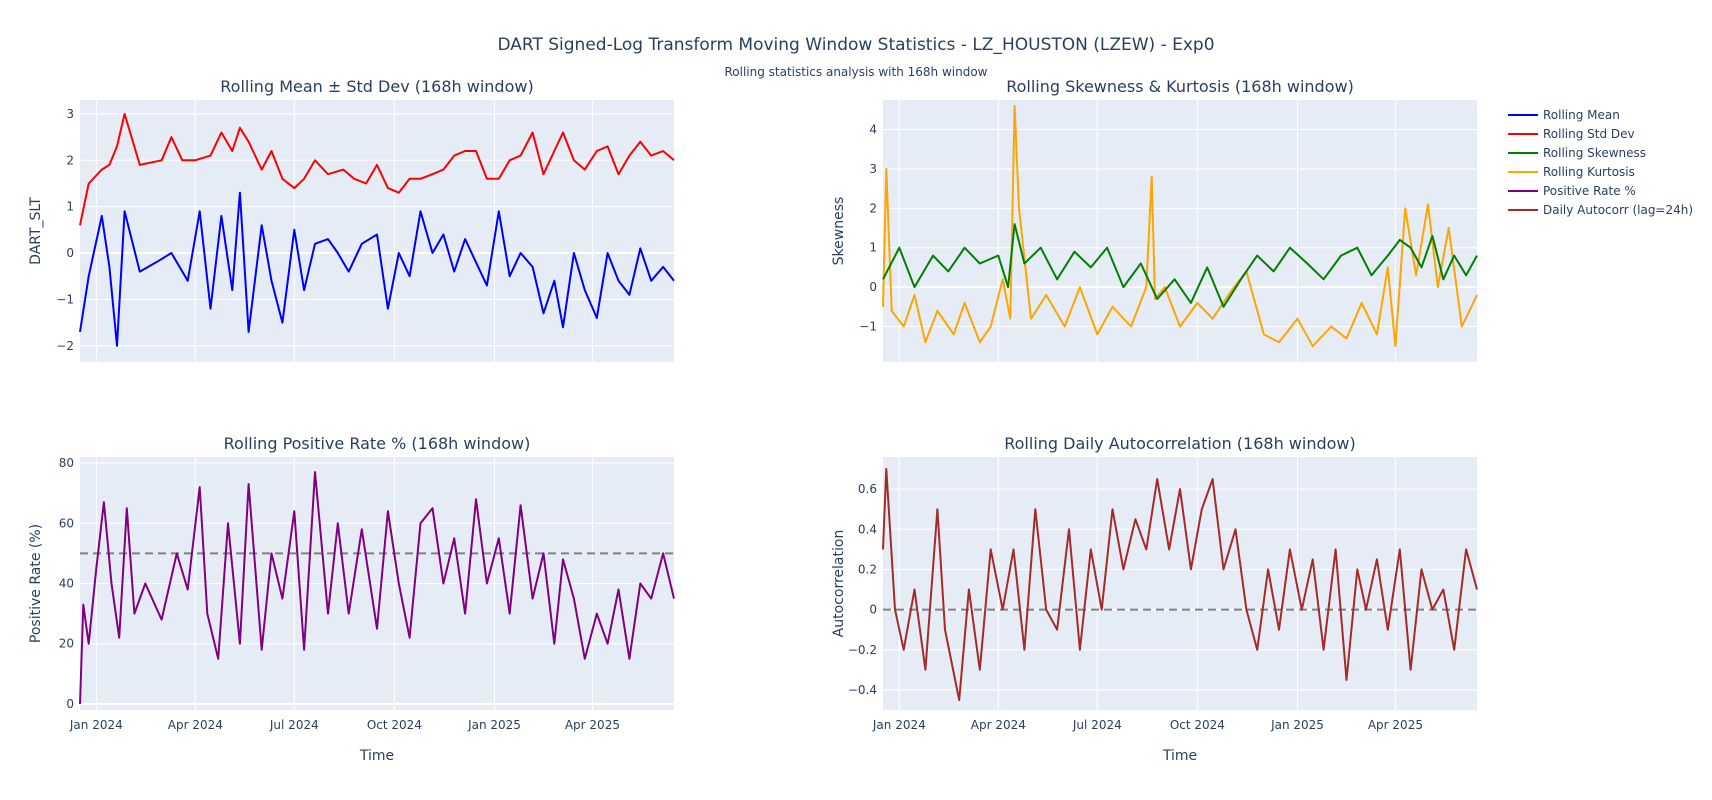 Image resolution: width=1712 pixels, height=800 pixels. What do you see at coordinates (1618, 210) in the screenshot?
I see `legend-label: Daily Autocorr (lag=24h)` at bounding box center [1618, 210].